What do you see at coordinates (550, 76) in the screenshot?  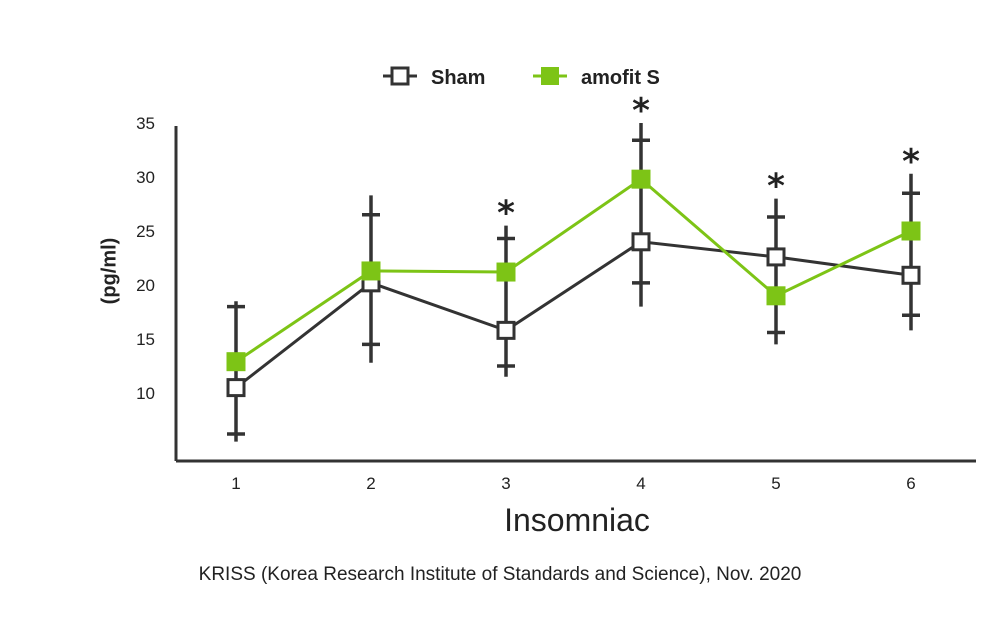 I see `legend-marker-amofit` at bounding box center [550, 76].